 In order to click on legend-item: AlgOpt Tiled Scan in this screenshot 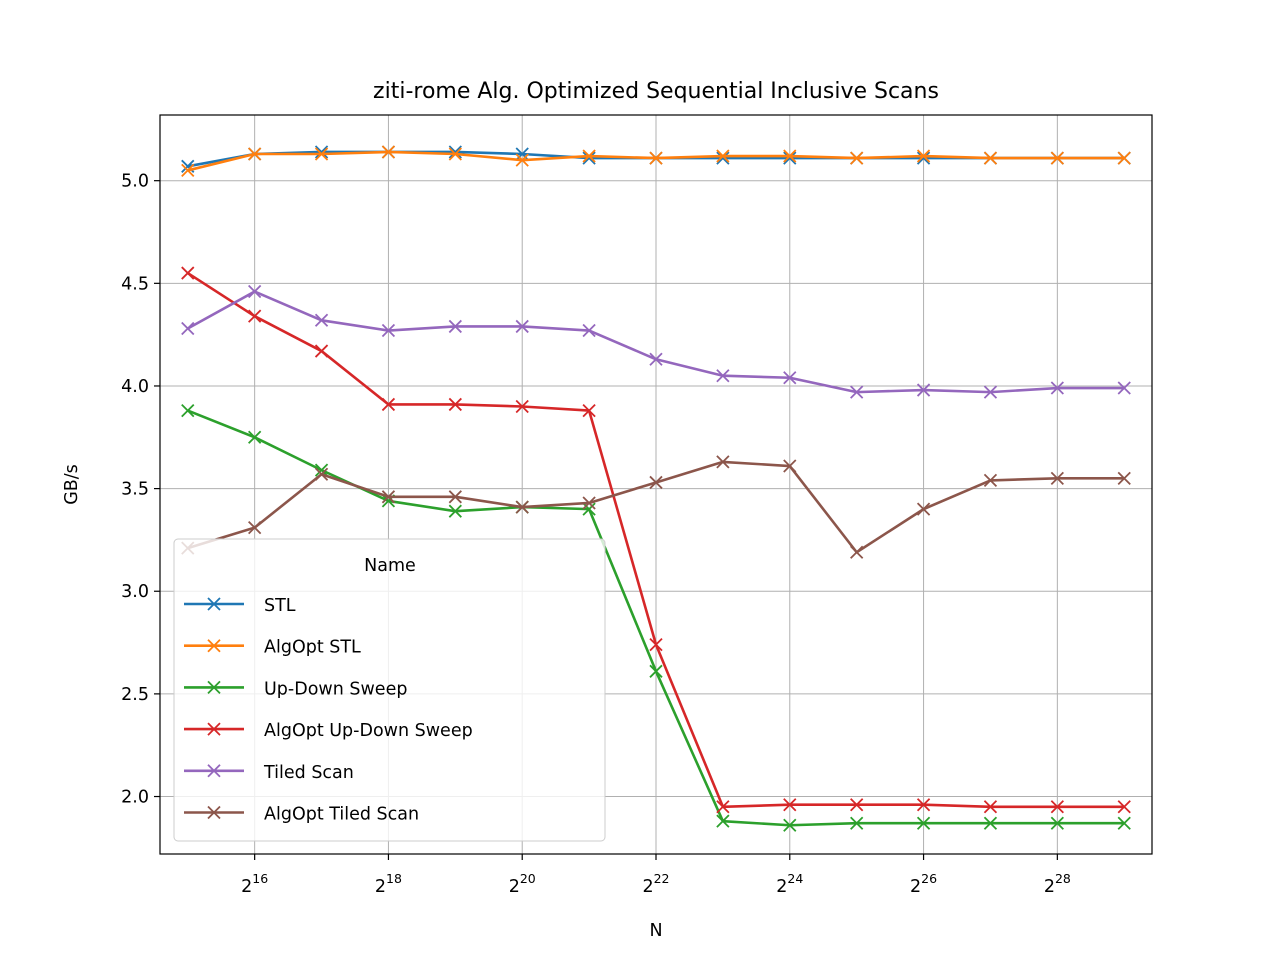, I will do `click(301, 815)`.